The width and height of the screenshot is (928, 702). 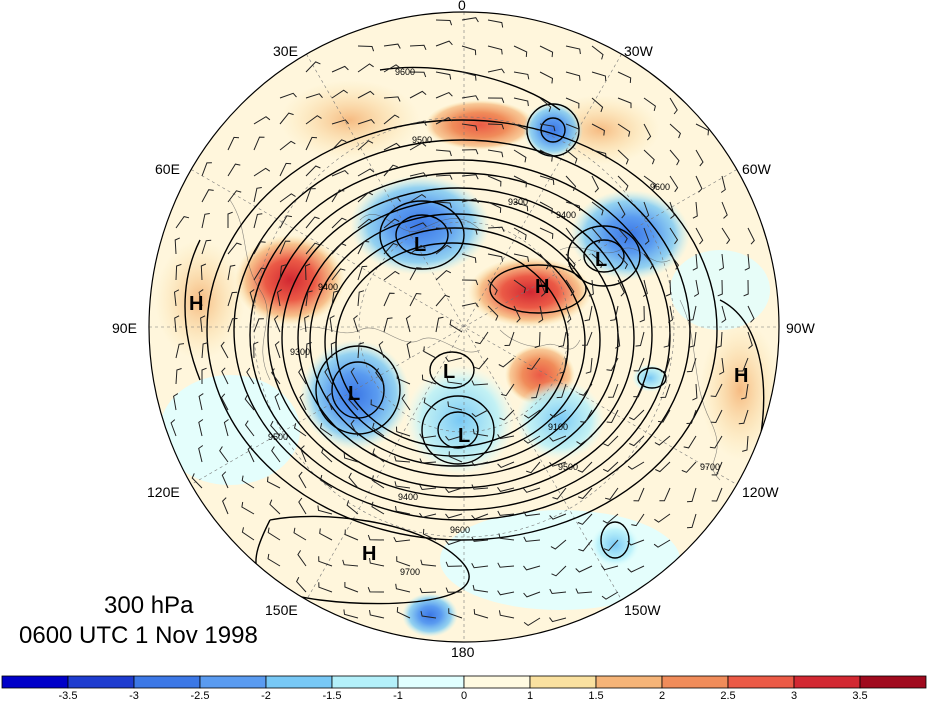 What do you see at coordinates (369, 554) in the screenshot?
I see `high-center-north-pacific: H` at bounding box center [369, 554].